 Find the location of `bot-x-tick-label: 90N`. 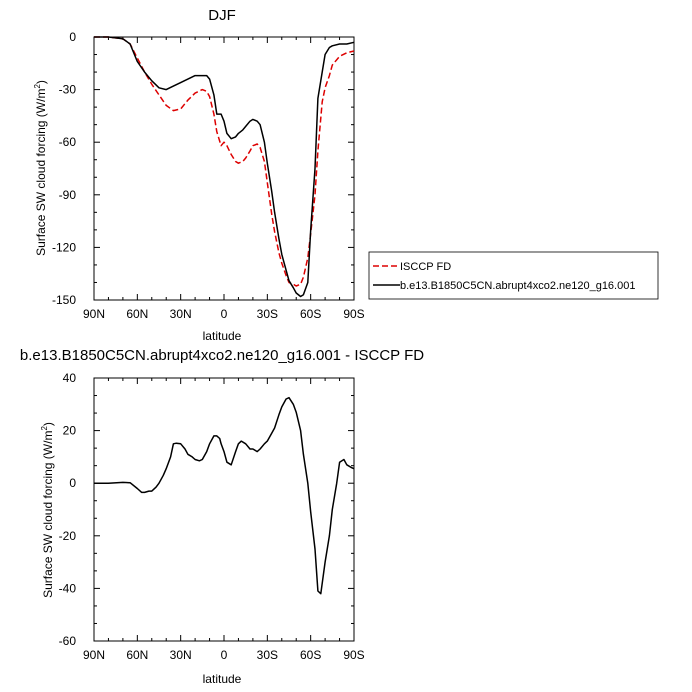

bot-x-tick-label: 90N is located at coordinates (94, 655).